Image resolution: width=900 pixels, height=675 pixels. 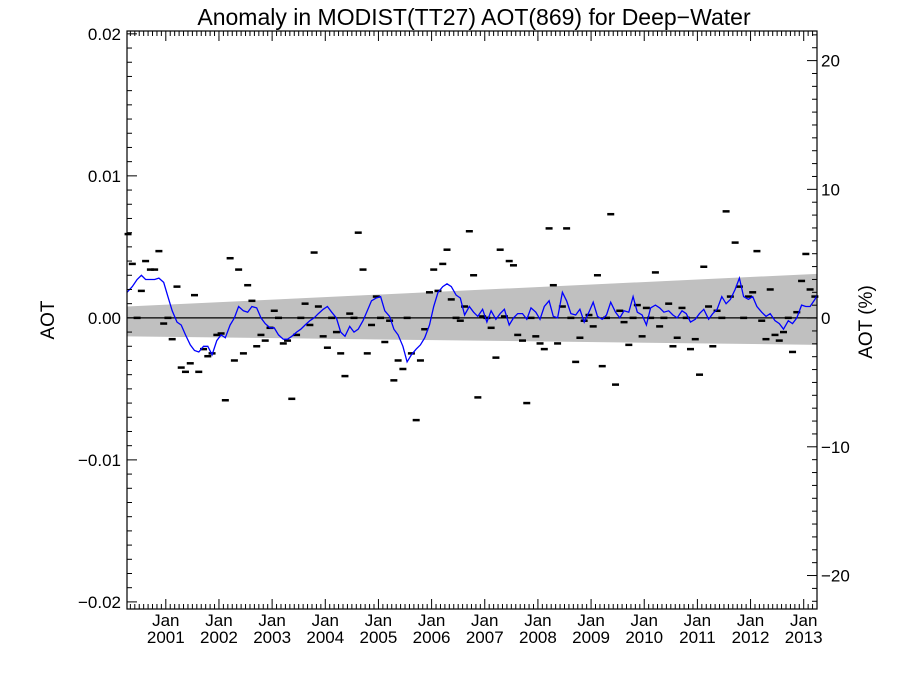 I want to click on x-tick-label-year: 2009, so click(x=591, y=637).